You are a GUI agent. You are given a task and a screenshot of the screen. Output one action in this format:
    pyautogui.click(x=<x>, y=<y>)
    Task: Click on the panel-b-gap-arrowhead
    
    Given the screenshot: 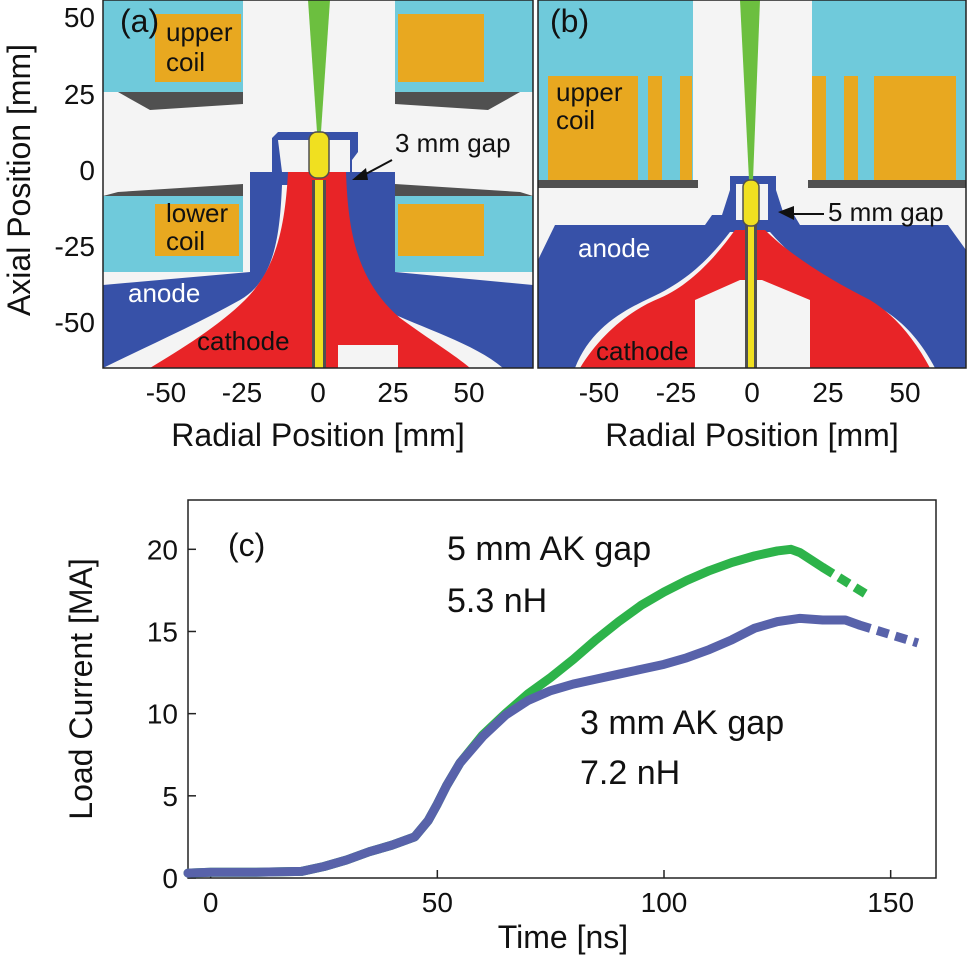 What is the action you would take?
    pyautogui.click(x=786, y=213)
    